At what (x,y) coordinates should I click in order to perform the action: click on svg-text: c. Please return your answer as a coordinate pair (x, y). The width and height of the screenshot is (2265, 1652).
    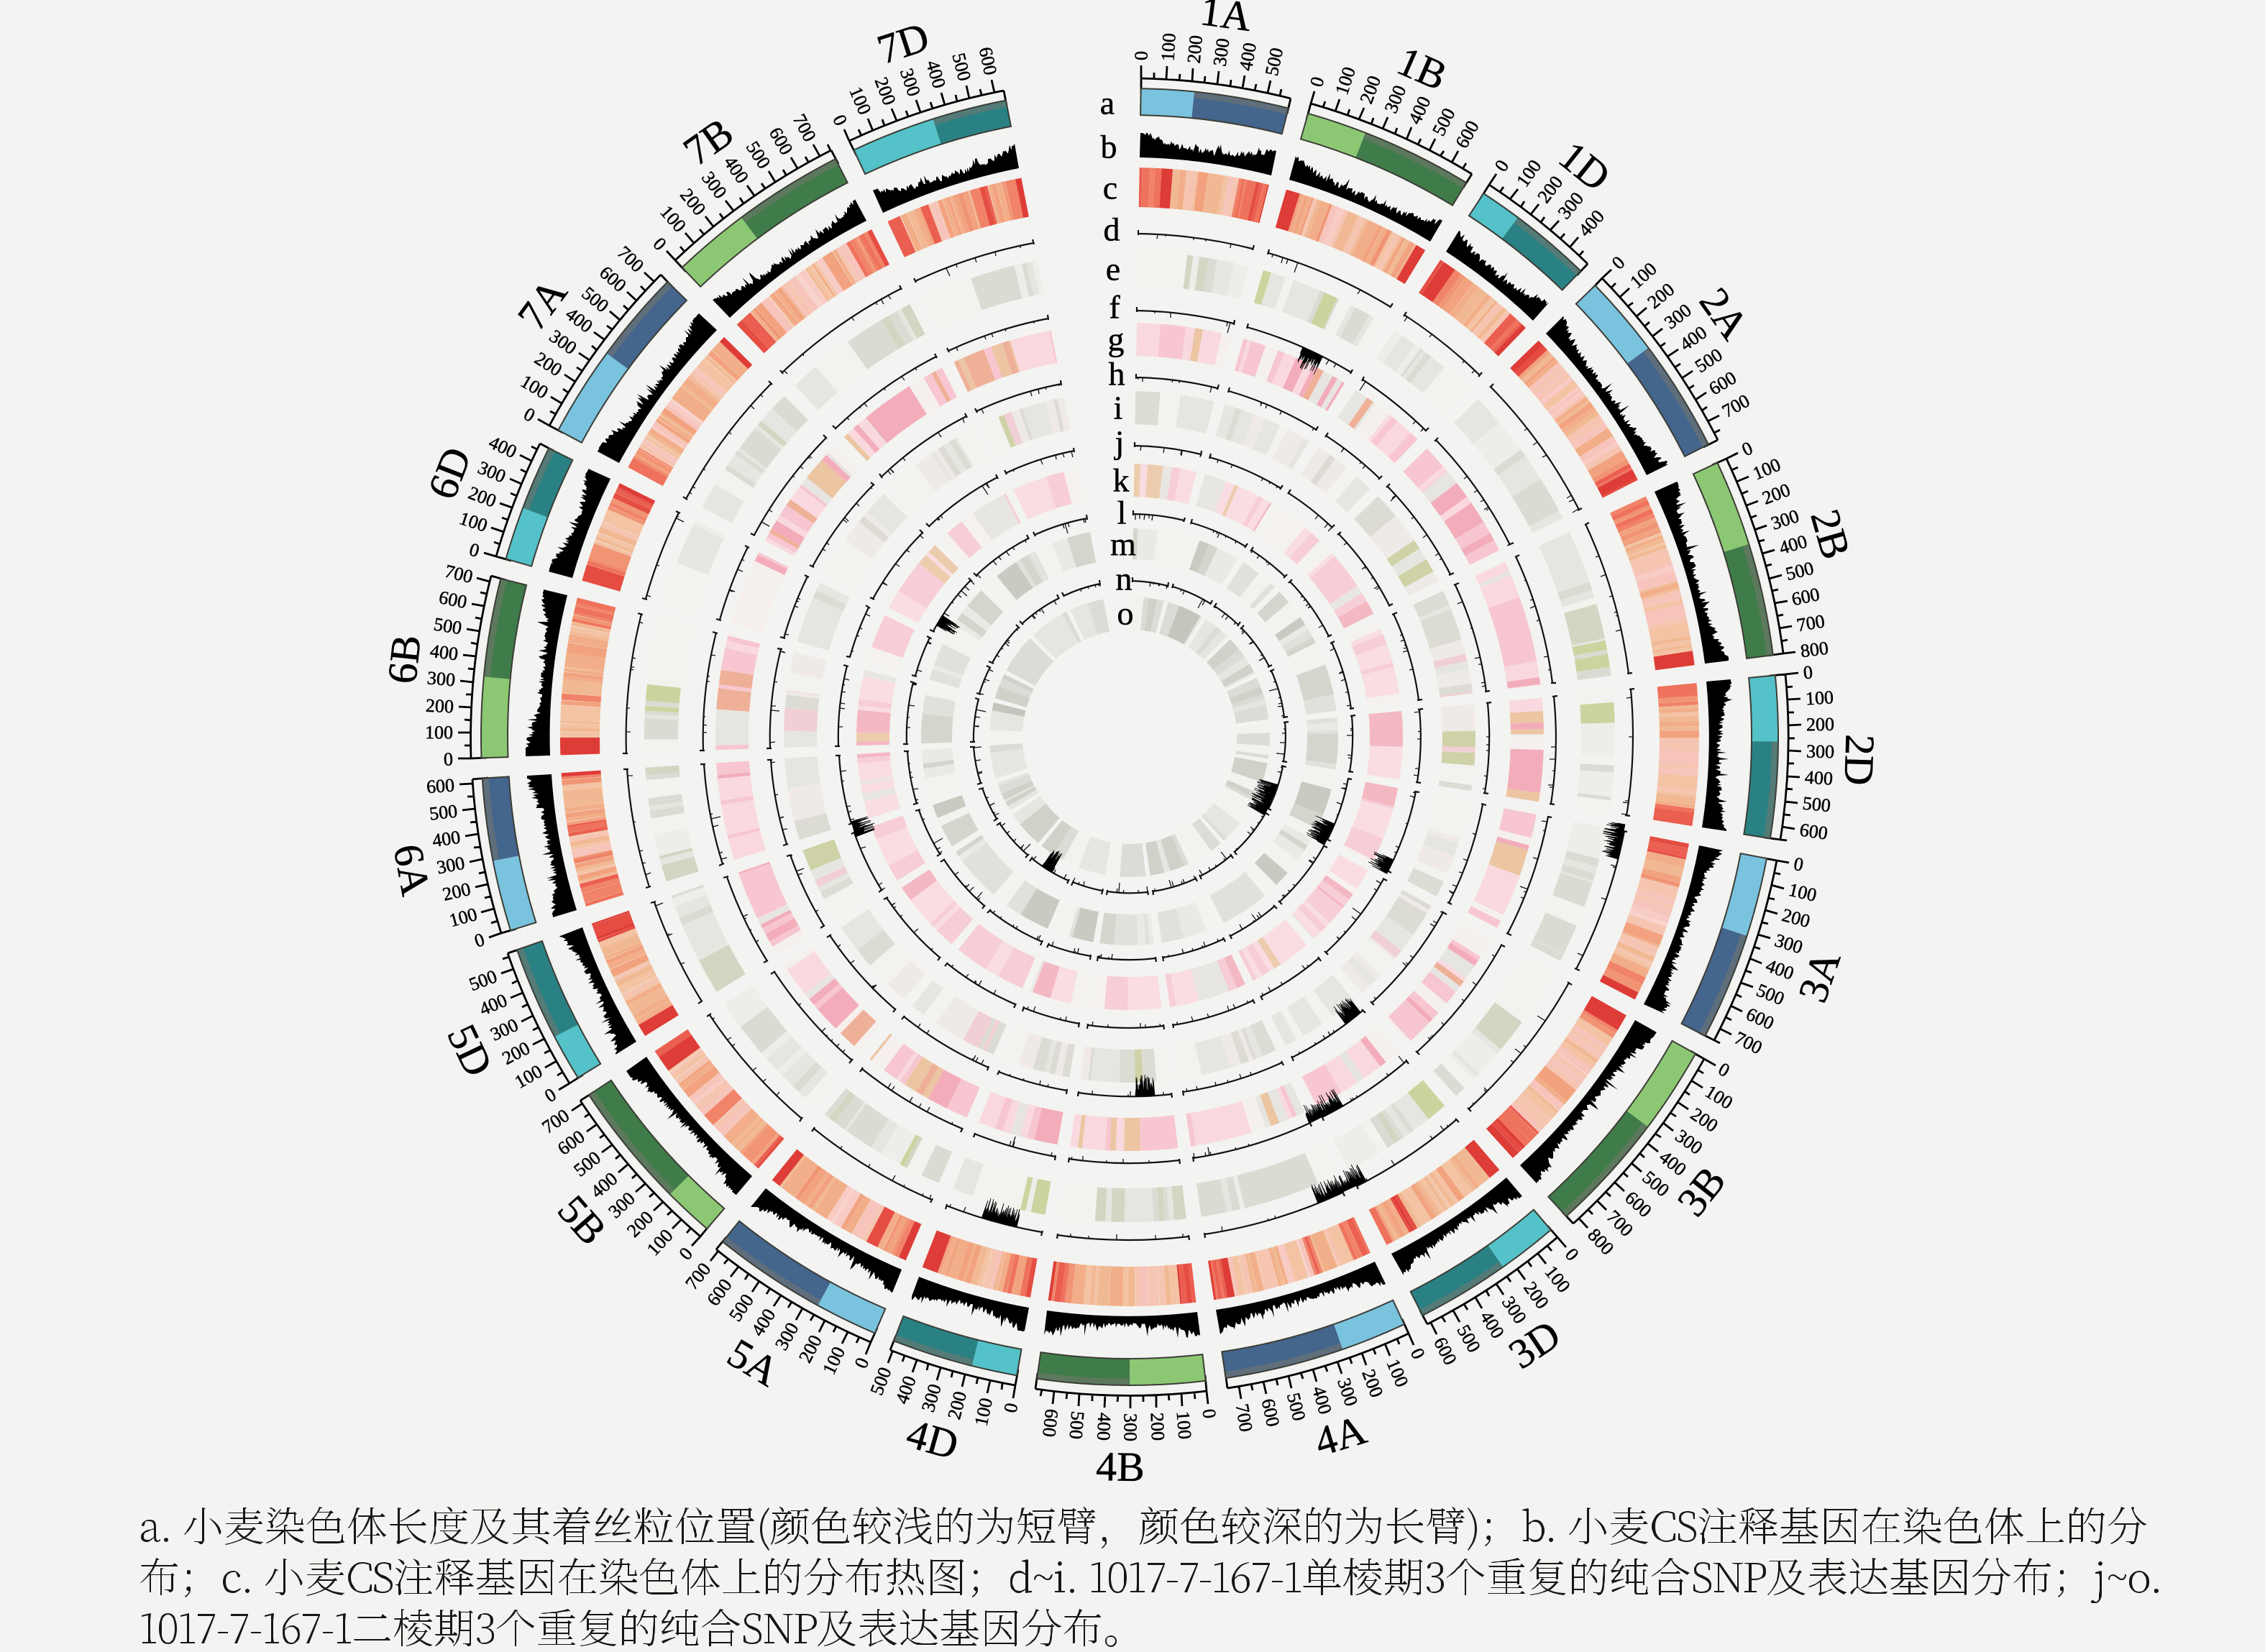
    Looking at the image, I should click on (1110, 188).